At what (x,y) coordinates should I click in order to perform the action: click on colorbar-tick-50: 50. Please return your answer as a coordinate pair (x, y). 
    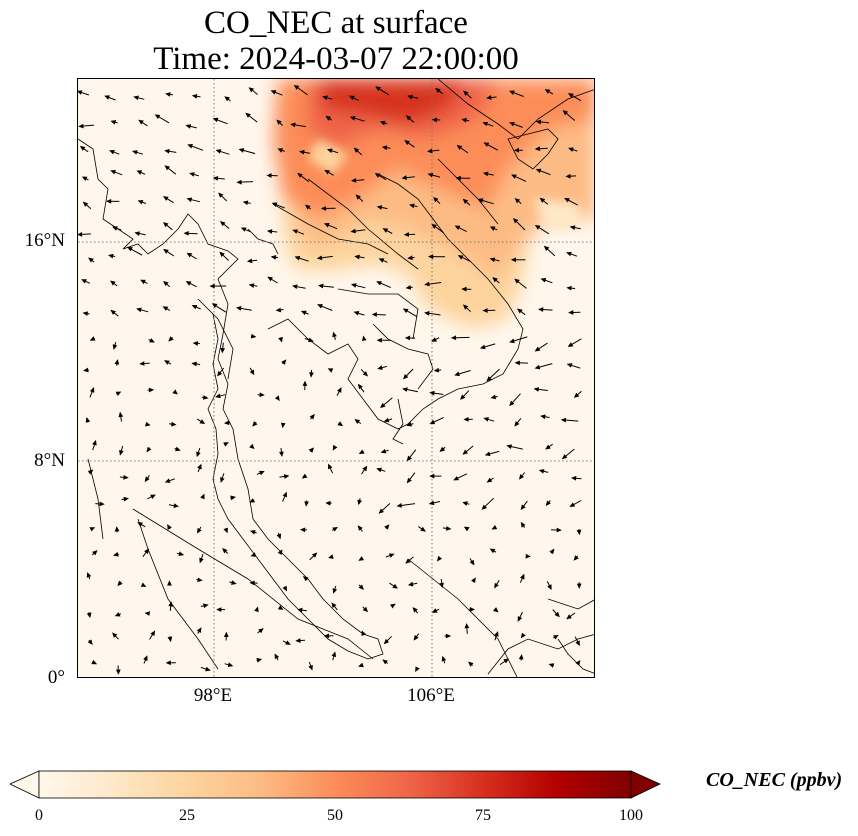
    Looking at the image, I should click on (335, 815).